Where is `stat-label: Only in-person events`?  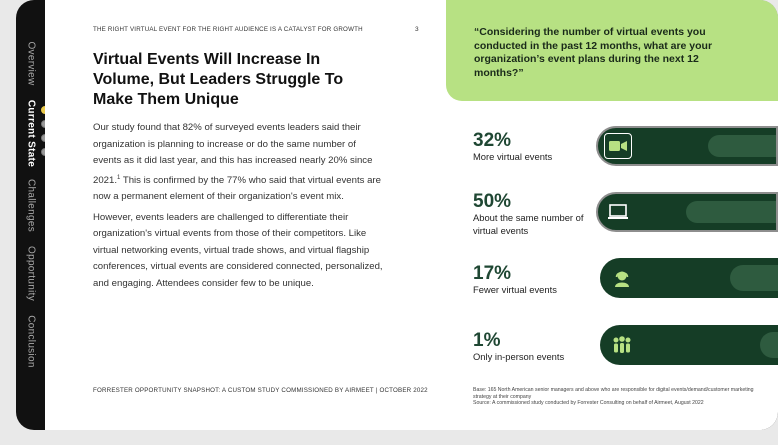 stat-label: Only in-person events is located at coordinates (519, 356).